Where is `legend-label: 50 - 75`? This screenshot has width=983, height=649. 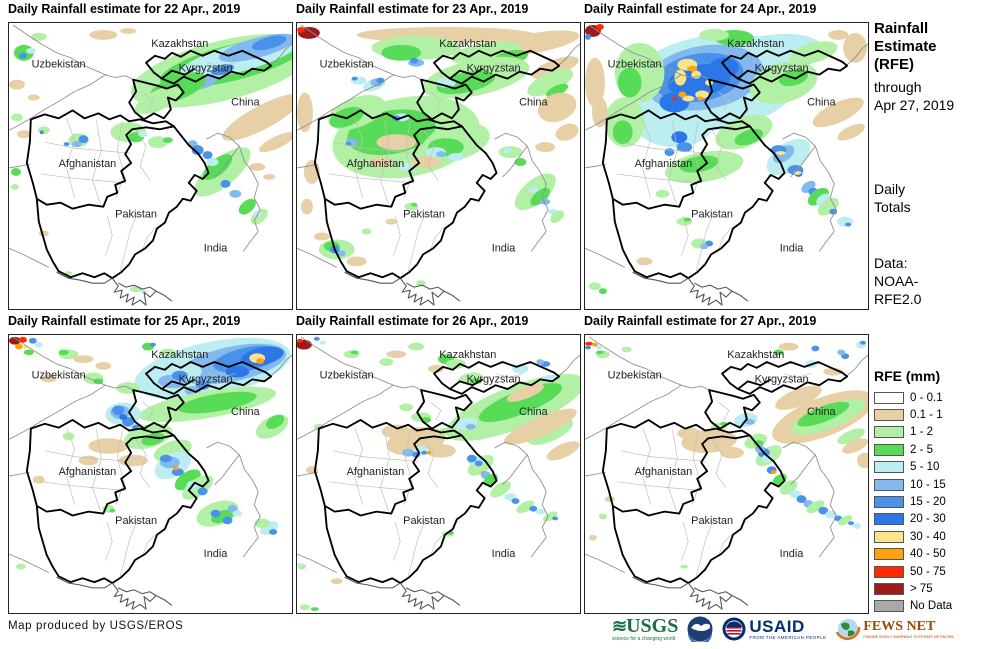 legend-label: 50 - 75 is located at coordinates (928, 571).